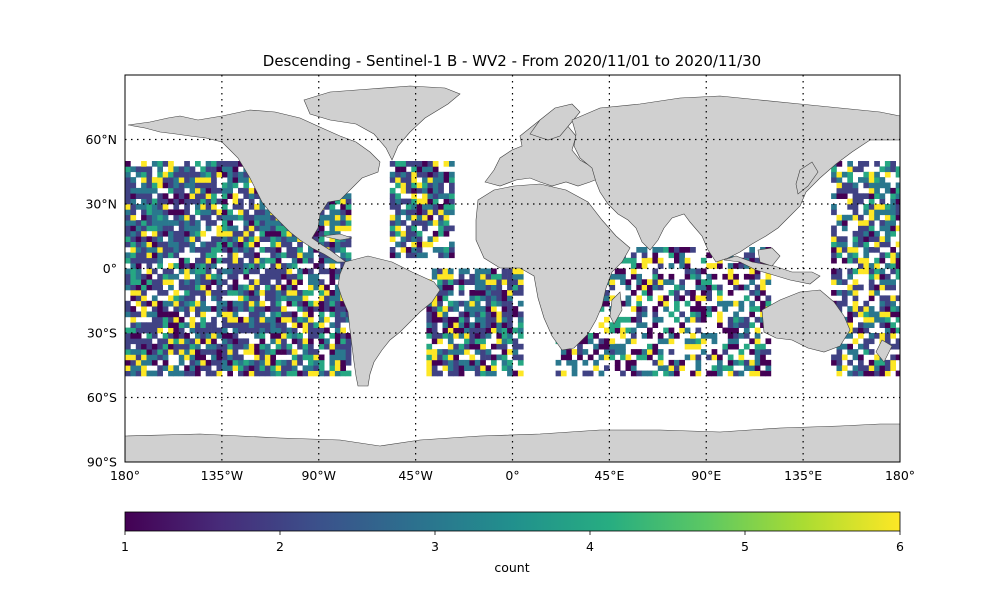 The width and height of the screenshot is (1000, 600). Describe the element at coordinates (512, 475) in the screenshot. I see `lon-tick-label: 0°` at that location.